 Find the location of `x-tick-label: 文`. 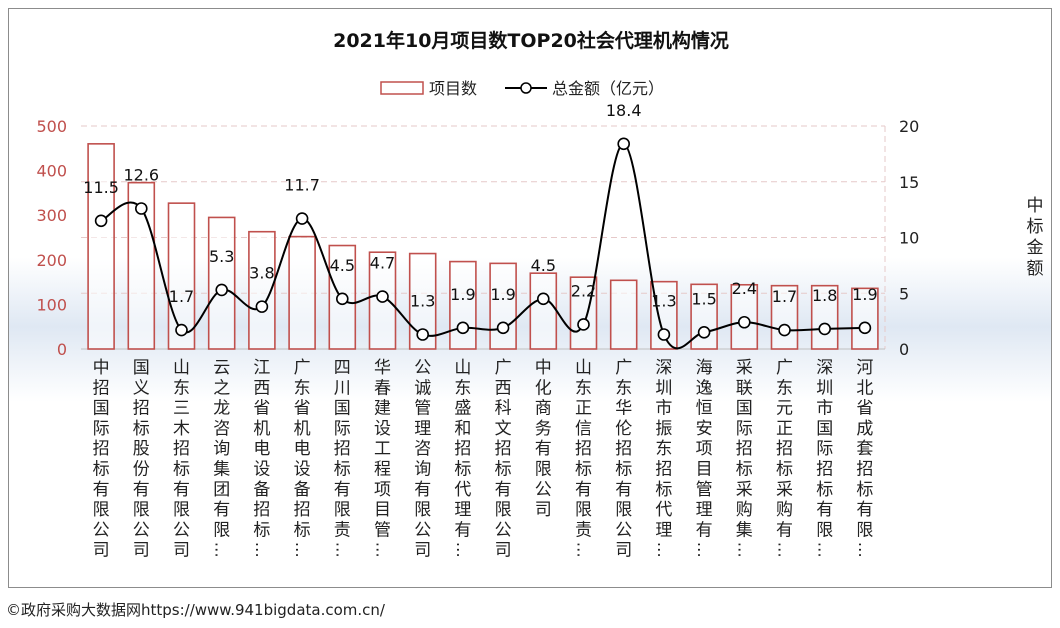

x-tick-label: 文 is located at coordinates (503, 429).